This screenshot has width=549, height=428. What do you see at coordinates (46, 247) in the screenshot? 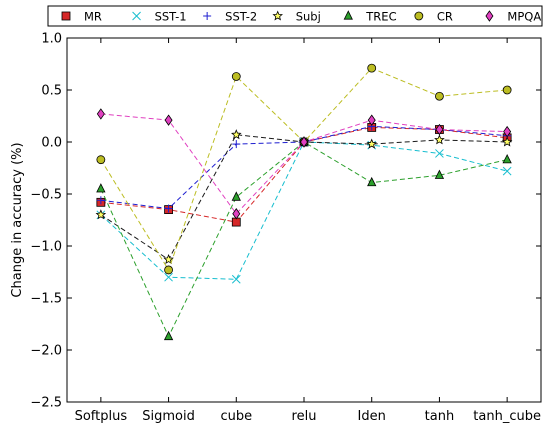
I see `y-tick-label: −1.0` at bounding box center [46, 247].